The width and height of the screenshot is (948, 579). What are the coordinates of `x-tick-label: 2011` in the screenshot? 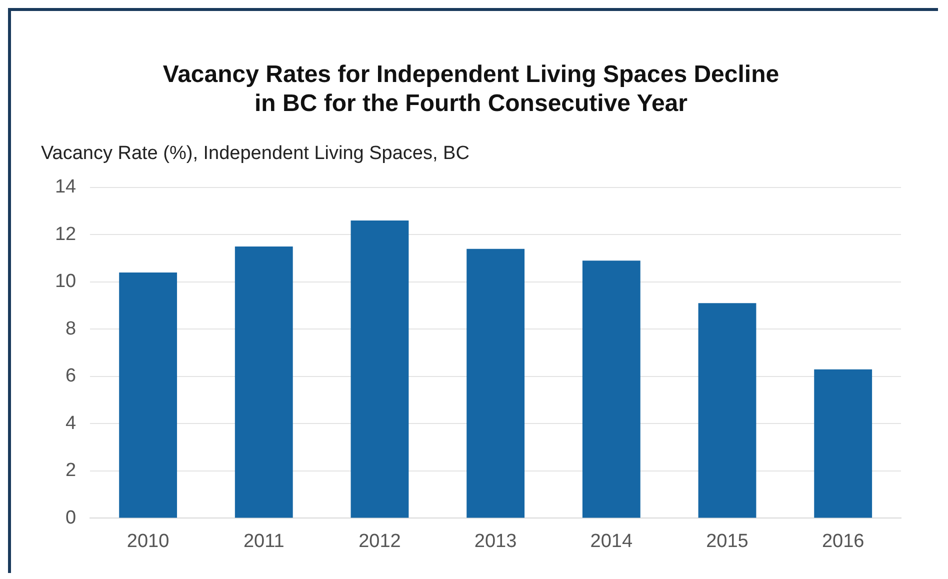 It's located at (263, 541).